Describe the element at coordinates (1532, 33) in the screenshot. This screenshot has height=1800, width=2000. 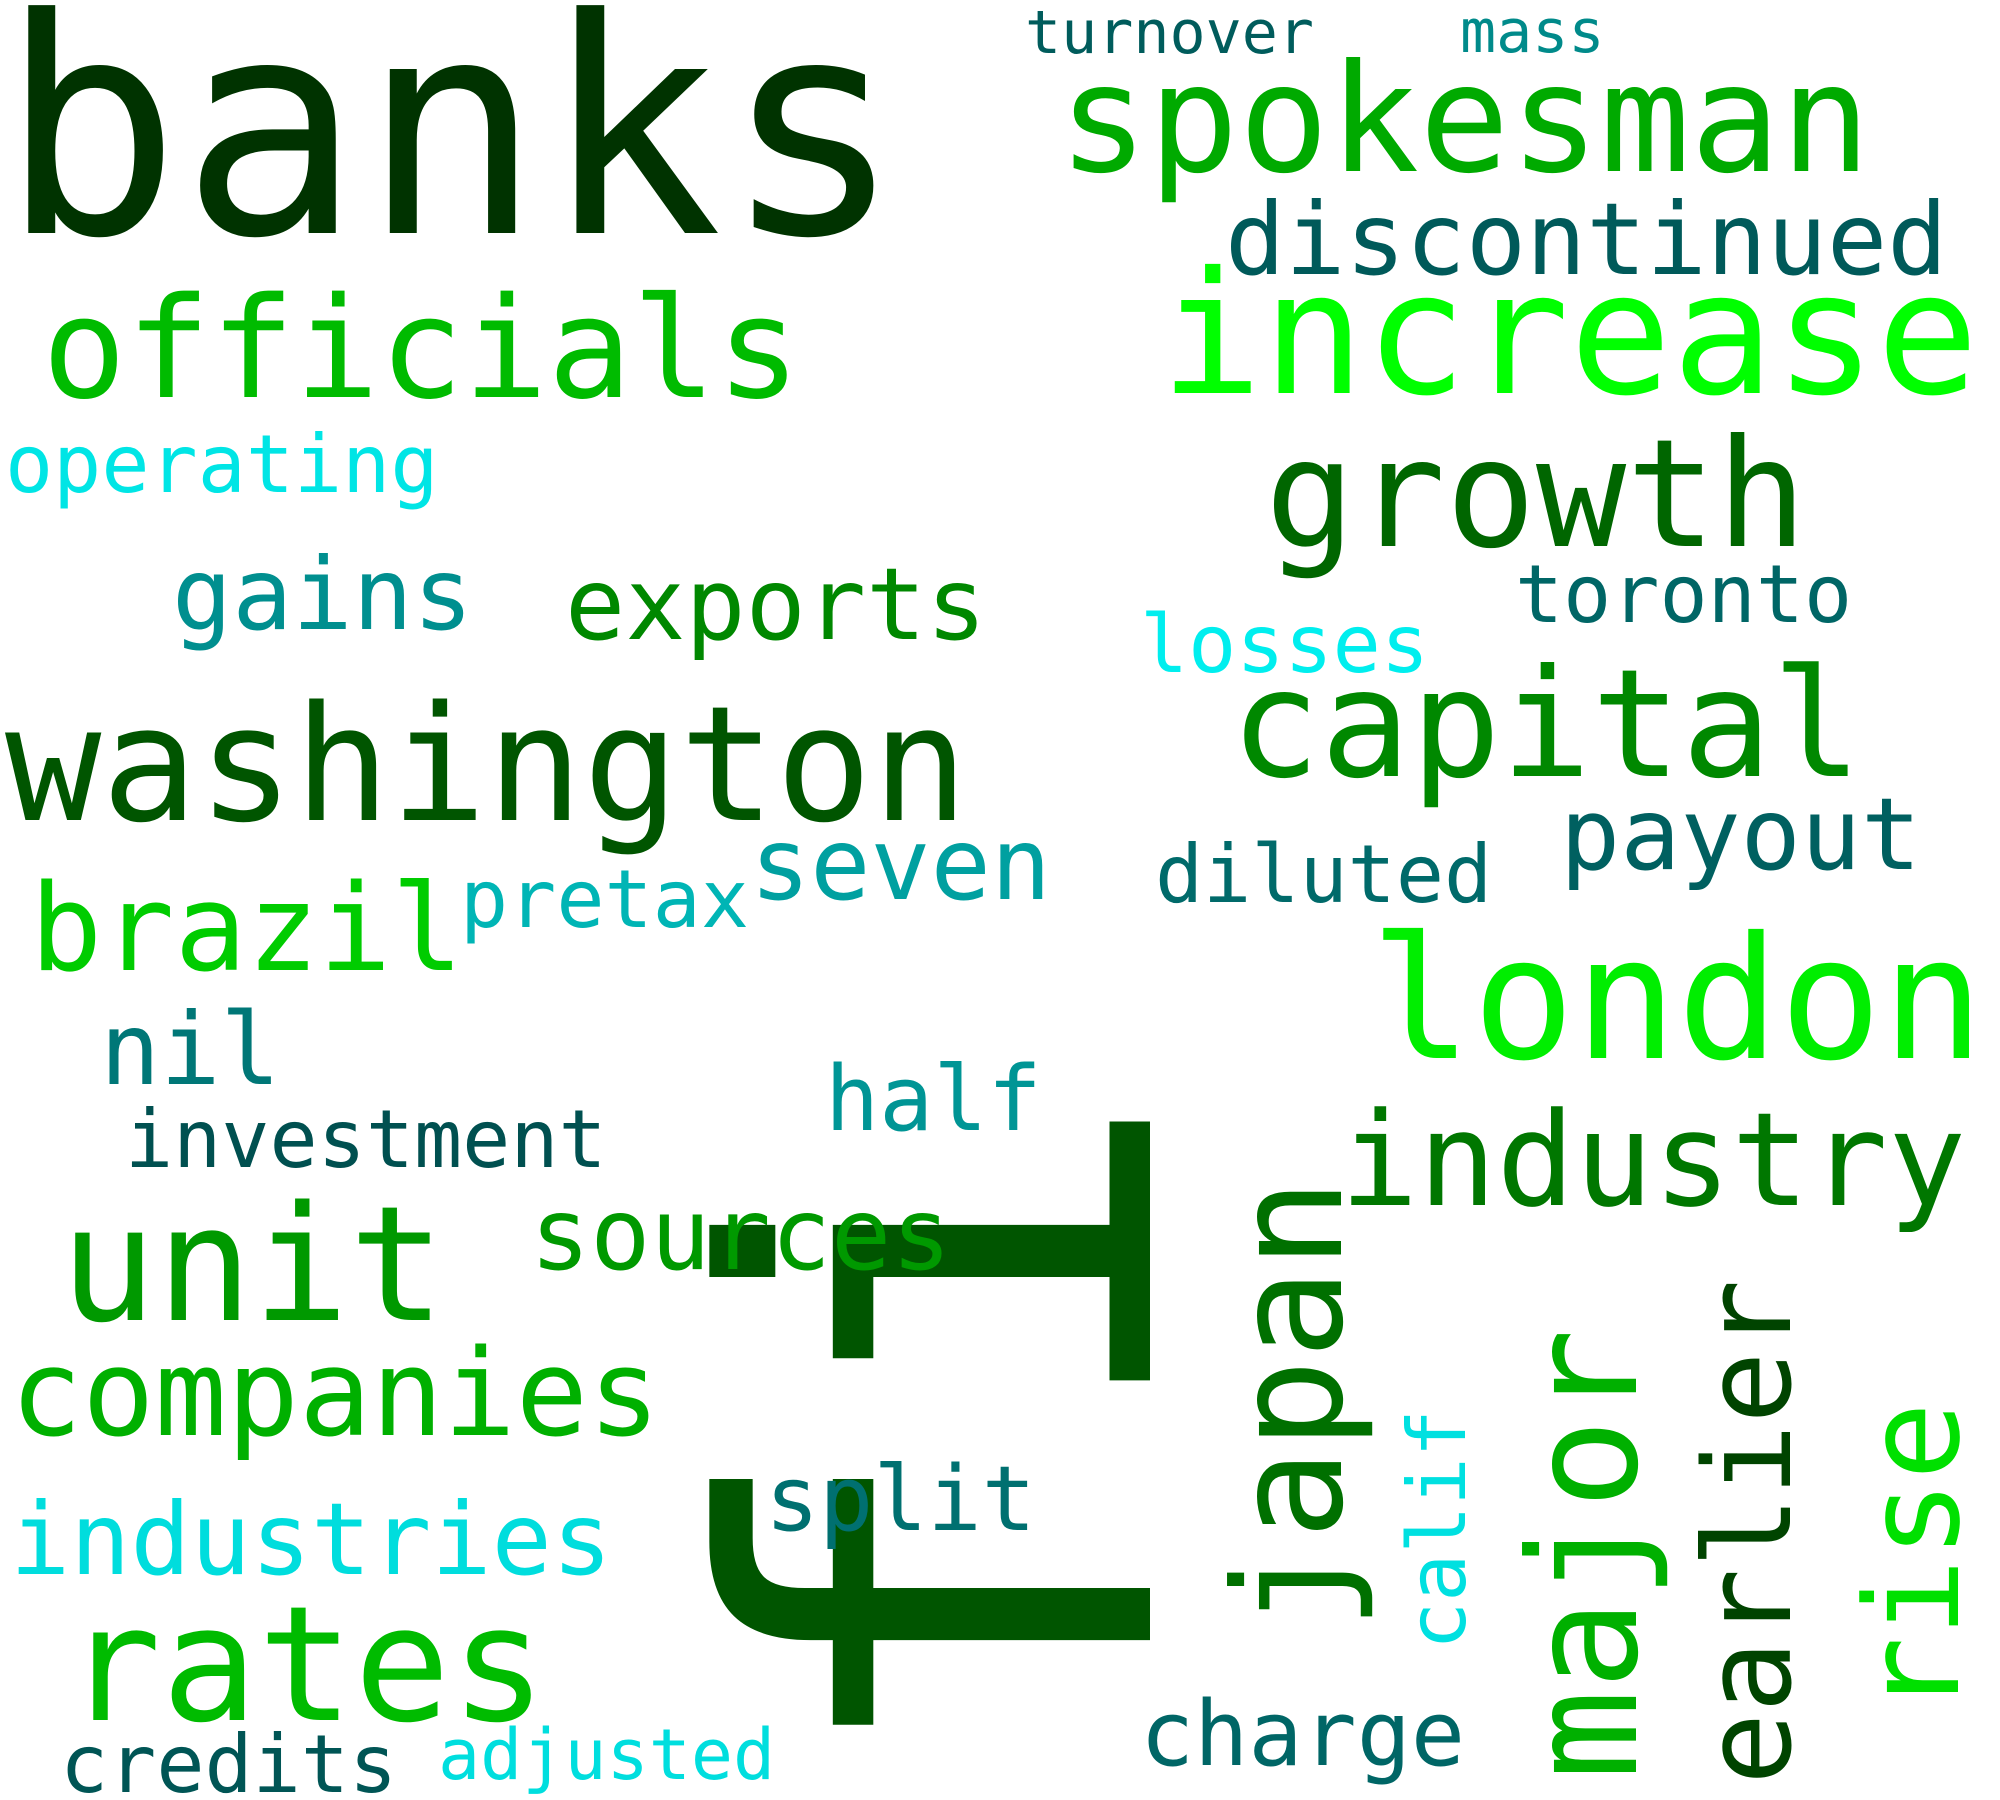
I see `word-mass: mass` at that location.